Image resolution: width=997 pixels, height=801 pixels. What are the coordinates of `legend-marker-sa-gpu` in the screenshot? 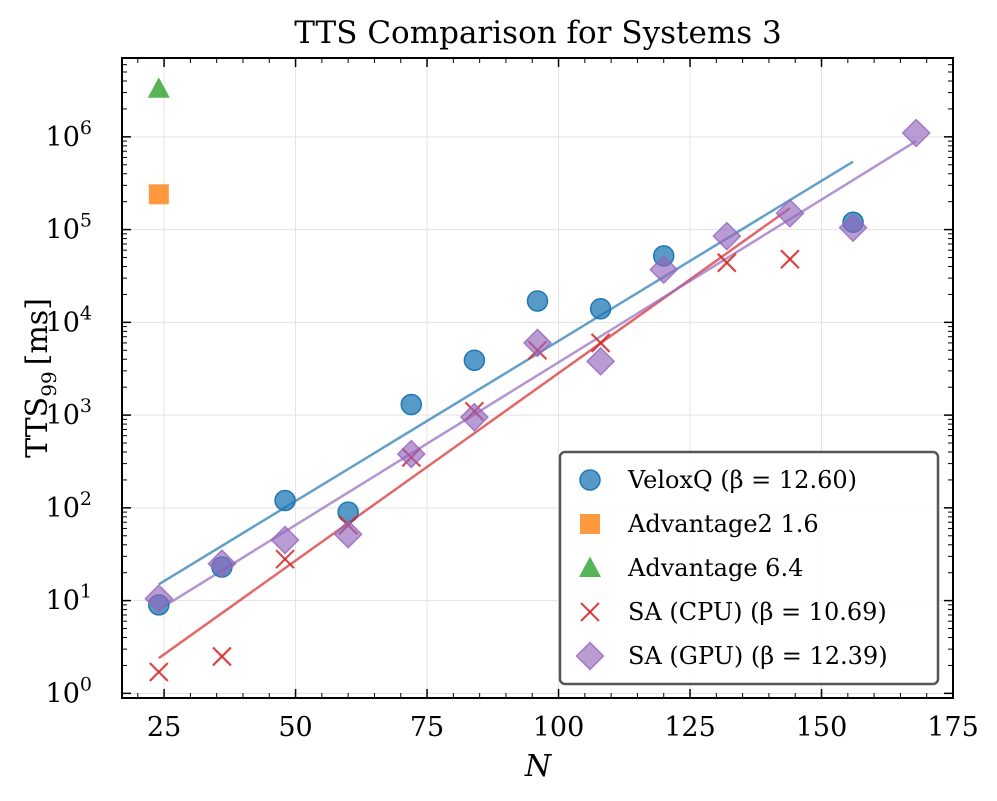 It's located at (590, 656).